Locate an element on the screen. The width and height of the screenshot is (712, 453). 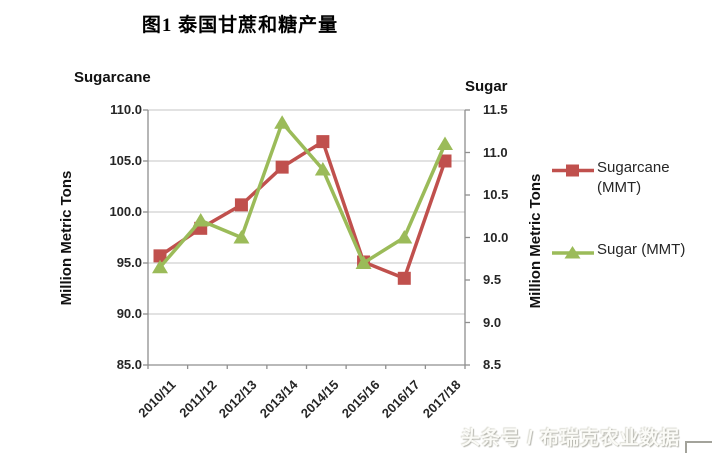
left-axis-tick-label: 95.0 is located at coordinates (129, 262).